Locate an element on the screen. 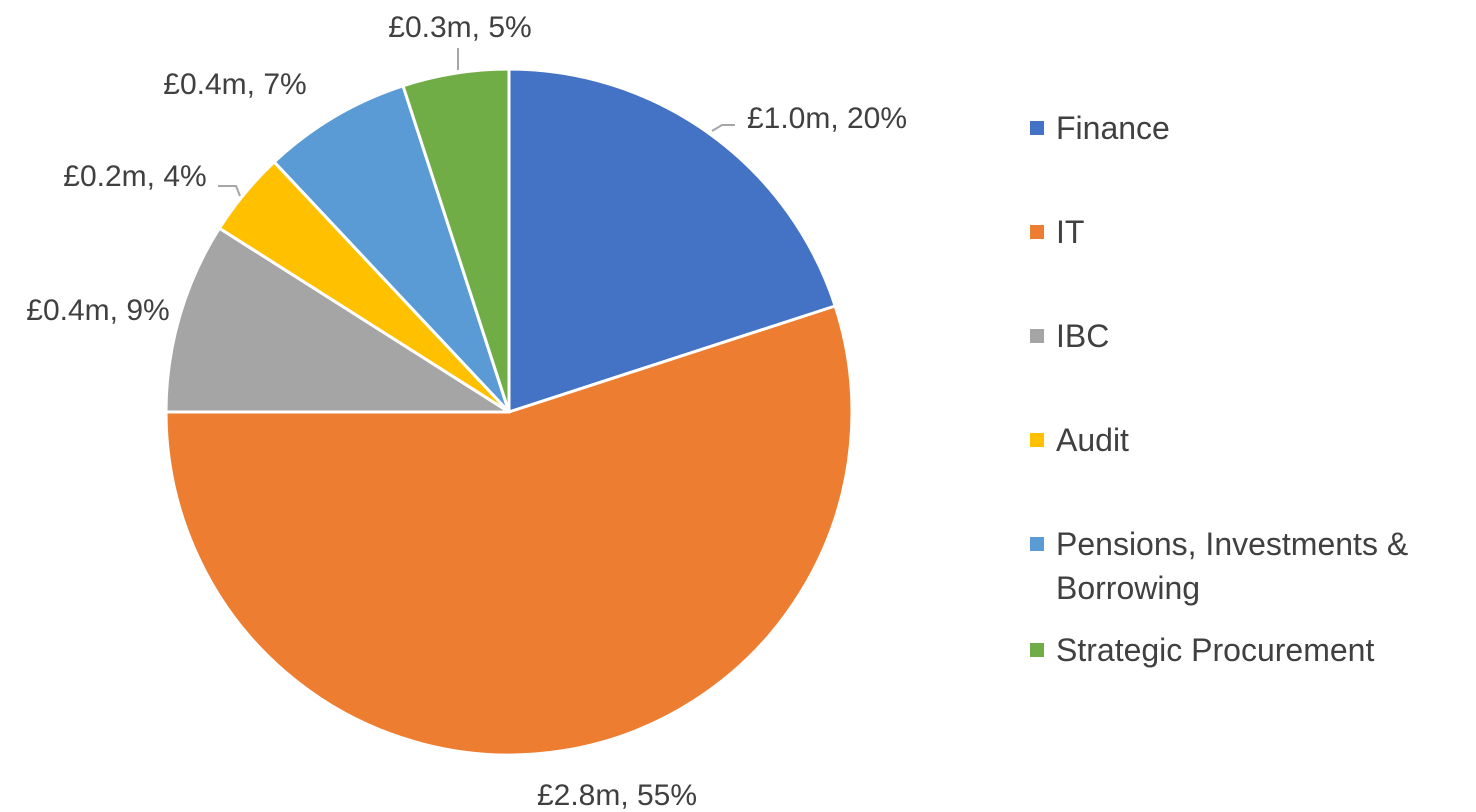 This screenshot has height=812, width=1476. legend-item: Strategic Procurement is located at coordinates (1253, 680).